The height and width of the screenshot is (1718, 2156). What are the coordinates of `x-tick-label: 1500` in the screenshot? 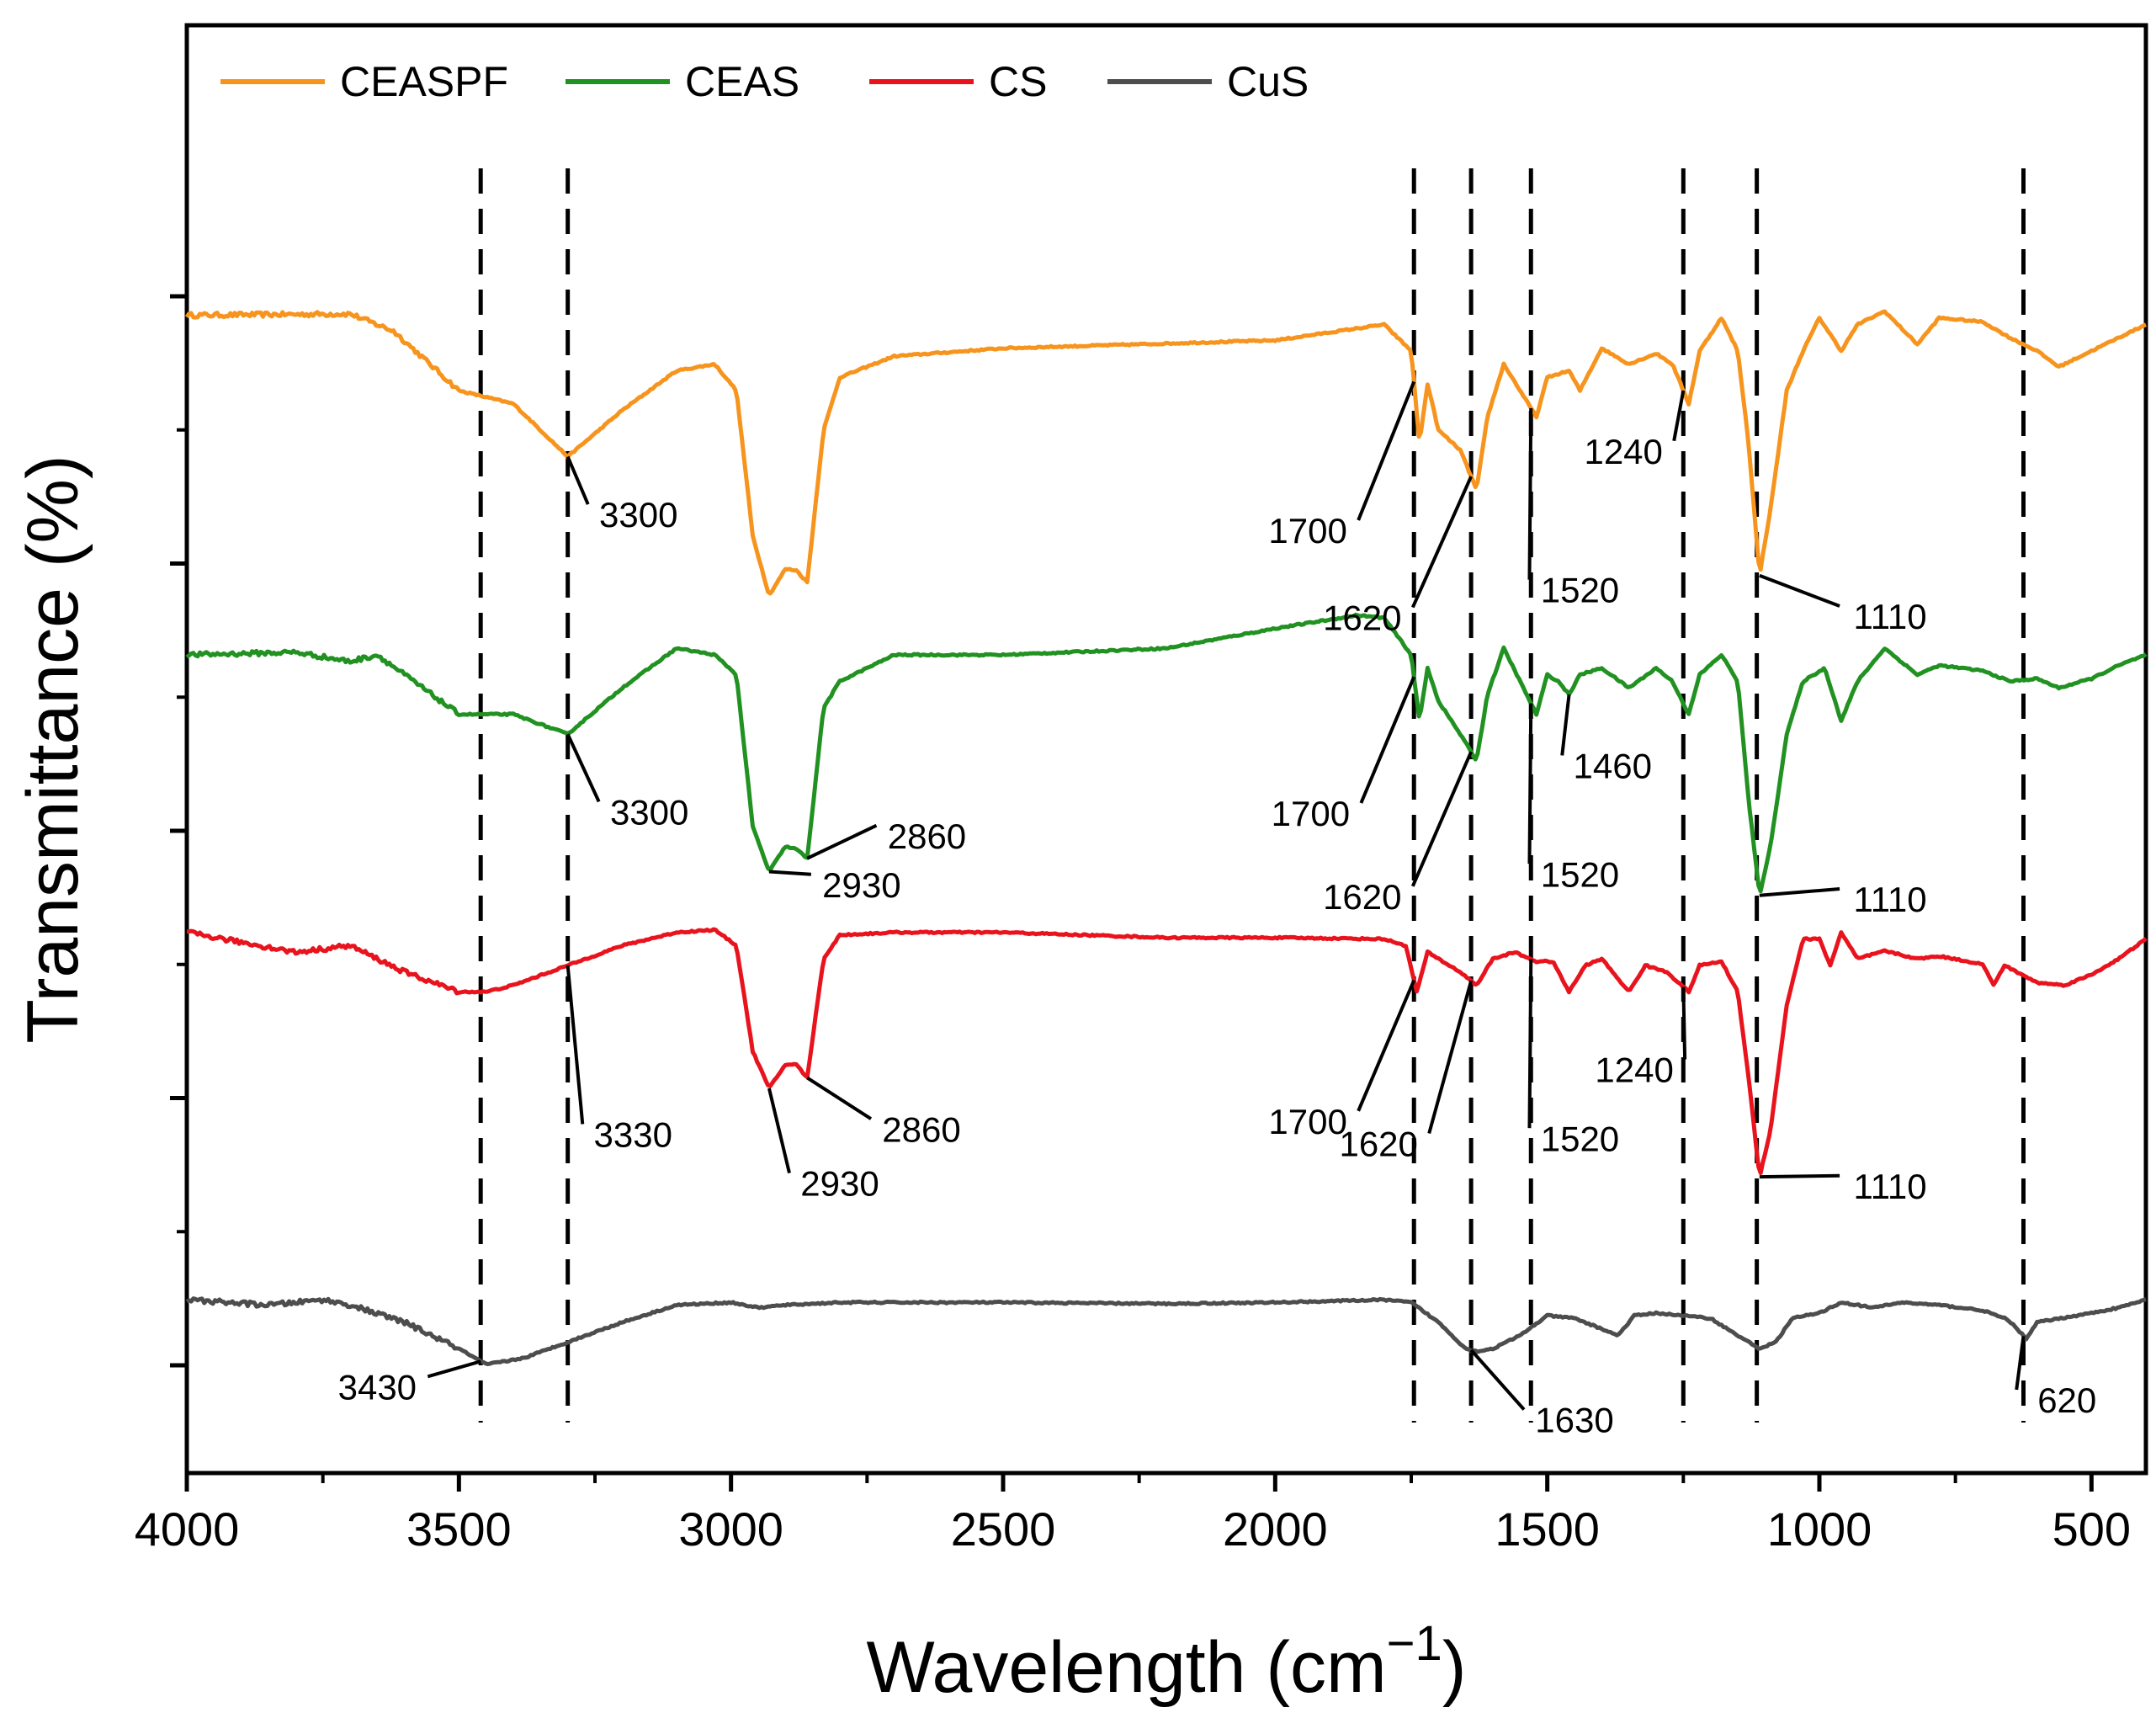 It's located at (1547, 1529).